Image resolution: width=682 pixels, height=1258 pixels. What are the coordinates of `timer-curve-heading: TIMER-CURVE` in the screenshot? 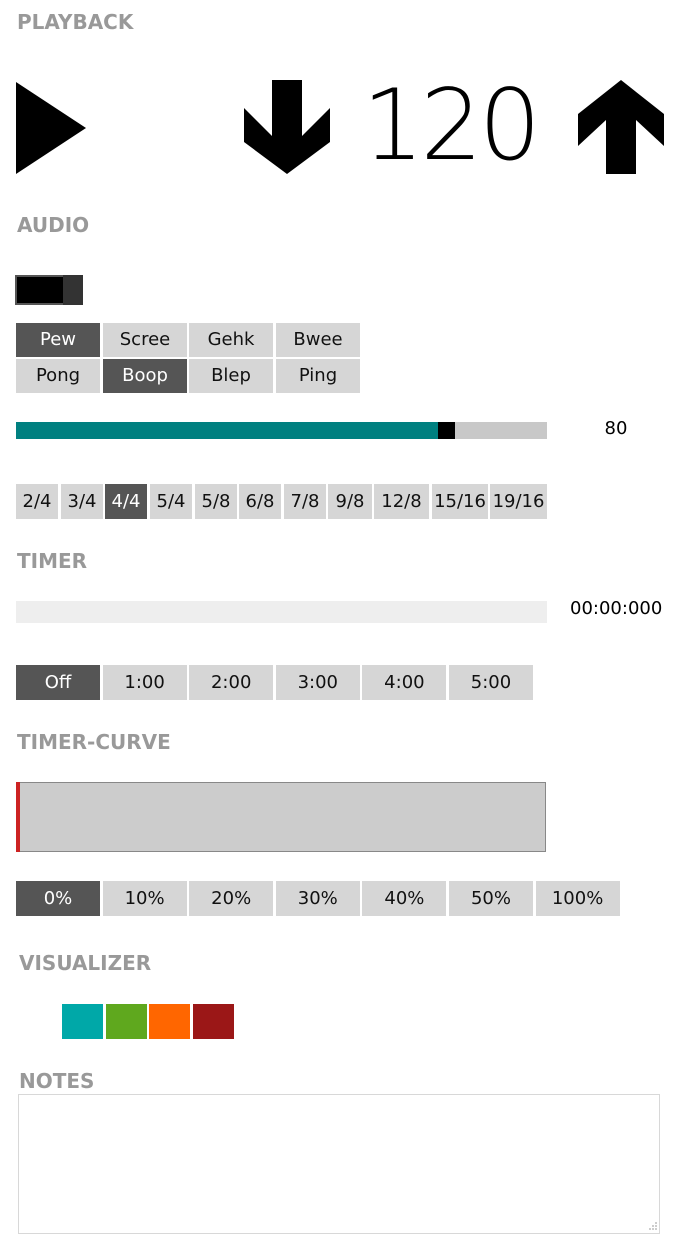 It's located at (94, 742).